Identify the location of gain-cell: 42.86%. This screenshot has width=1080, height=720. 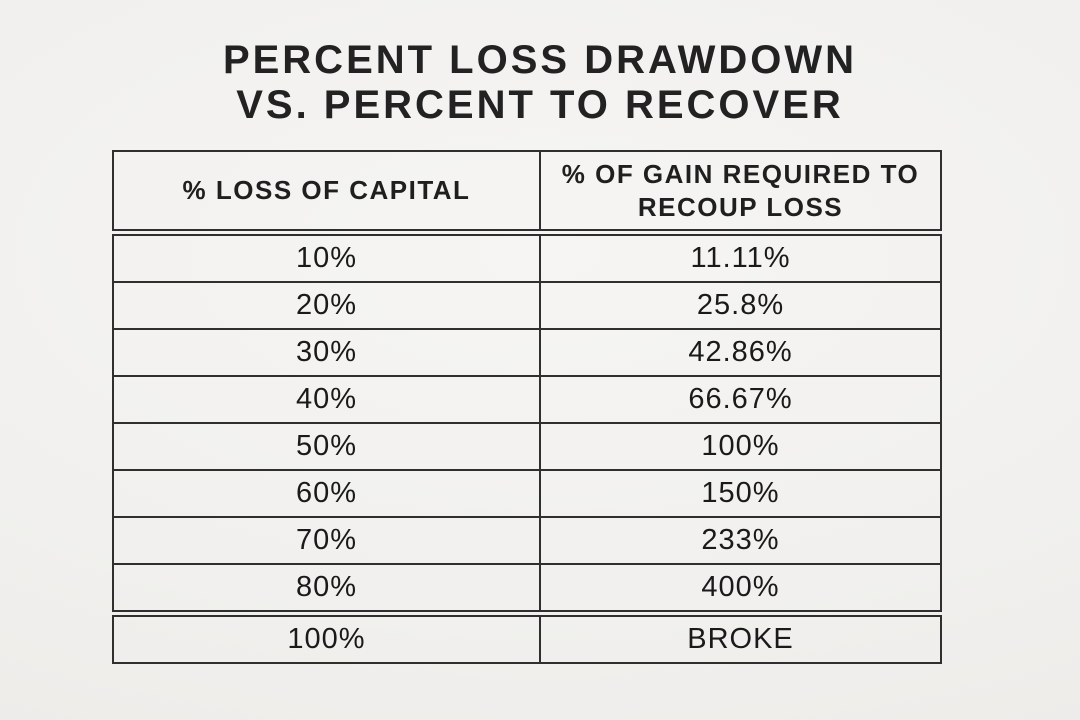
(740, 352).